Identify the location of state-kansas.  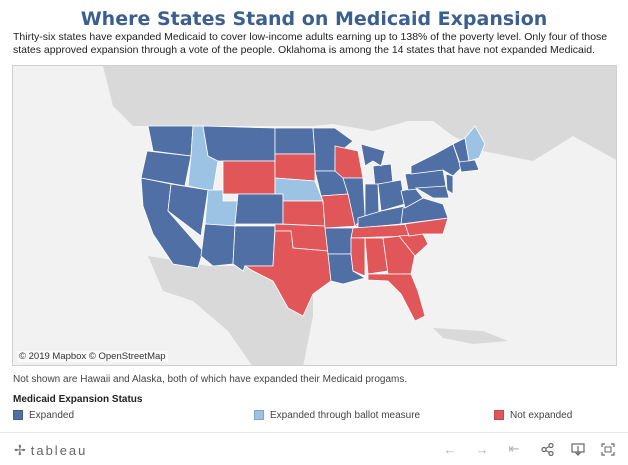
(304, 213).